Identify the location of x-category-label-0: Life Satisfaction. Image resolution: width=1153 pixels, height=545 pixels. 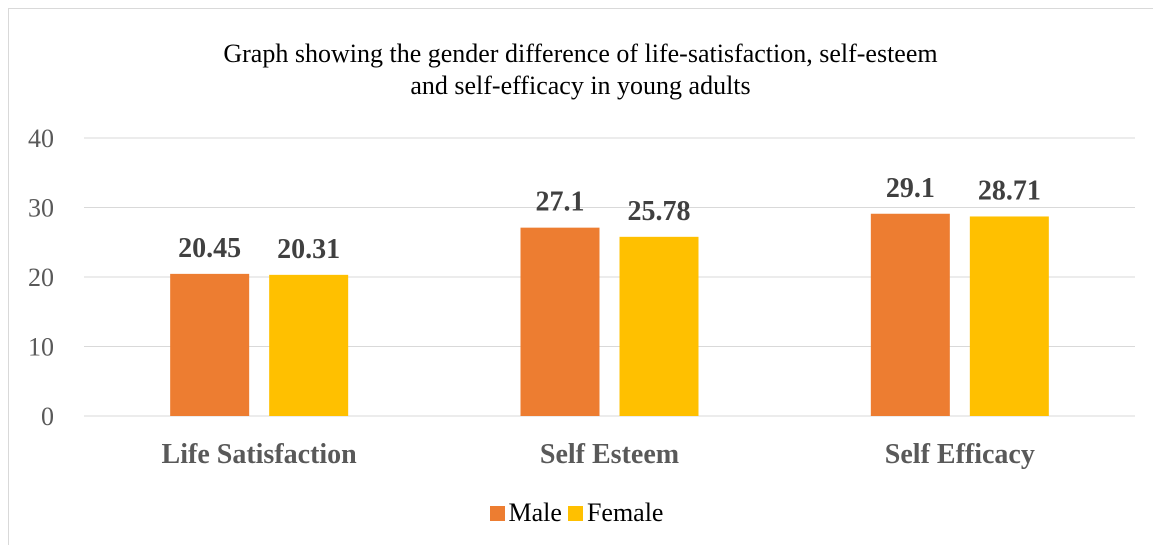
(260, 454).